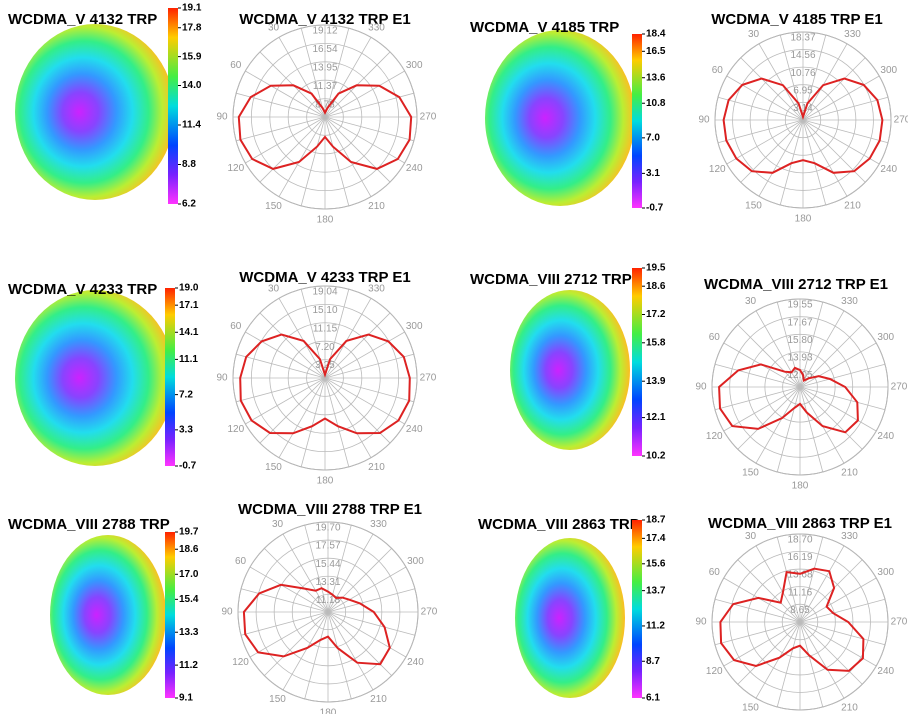 The width and height of the screenshot is (908, 714). I want to click on panel-title: WCDMA_V 4132 TRP E1, so click(324, 19).